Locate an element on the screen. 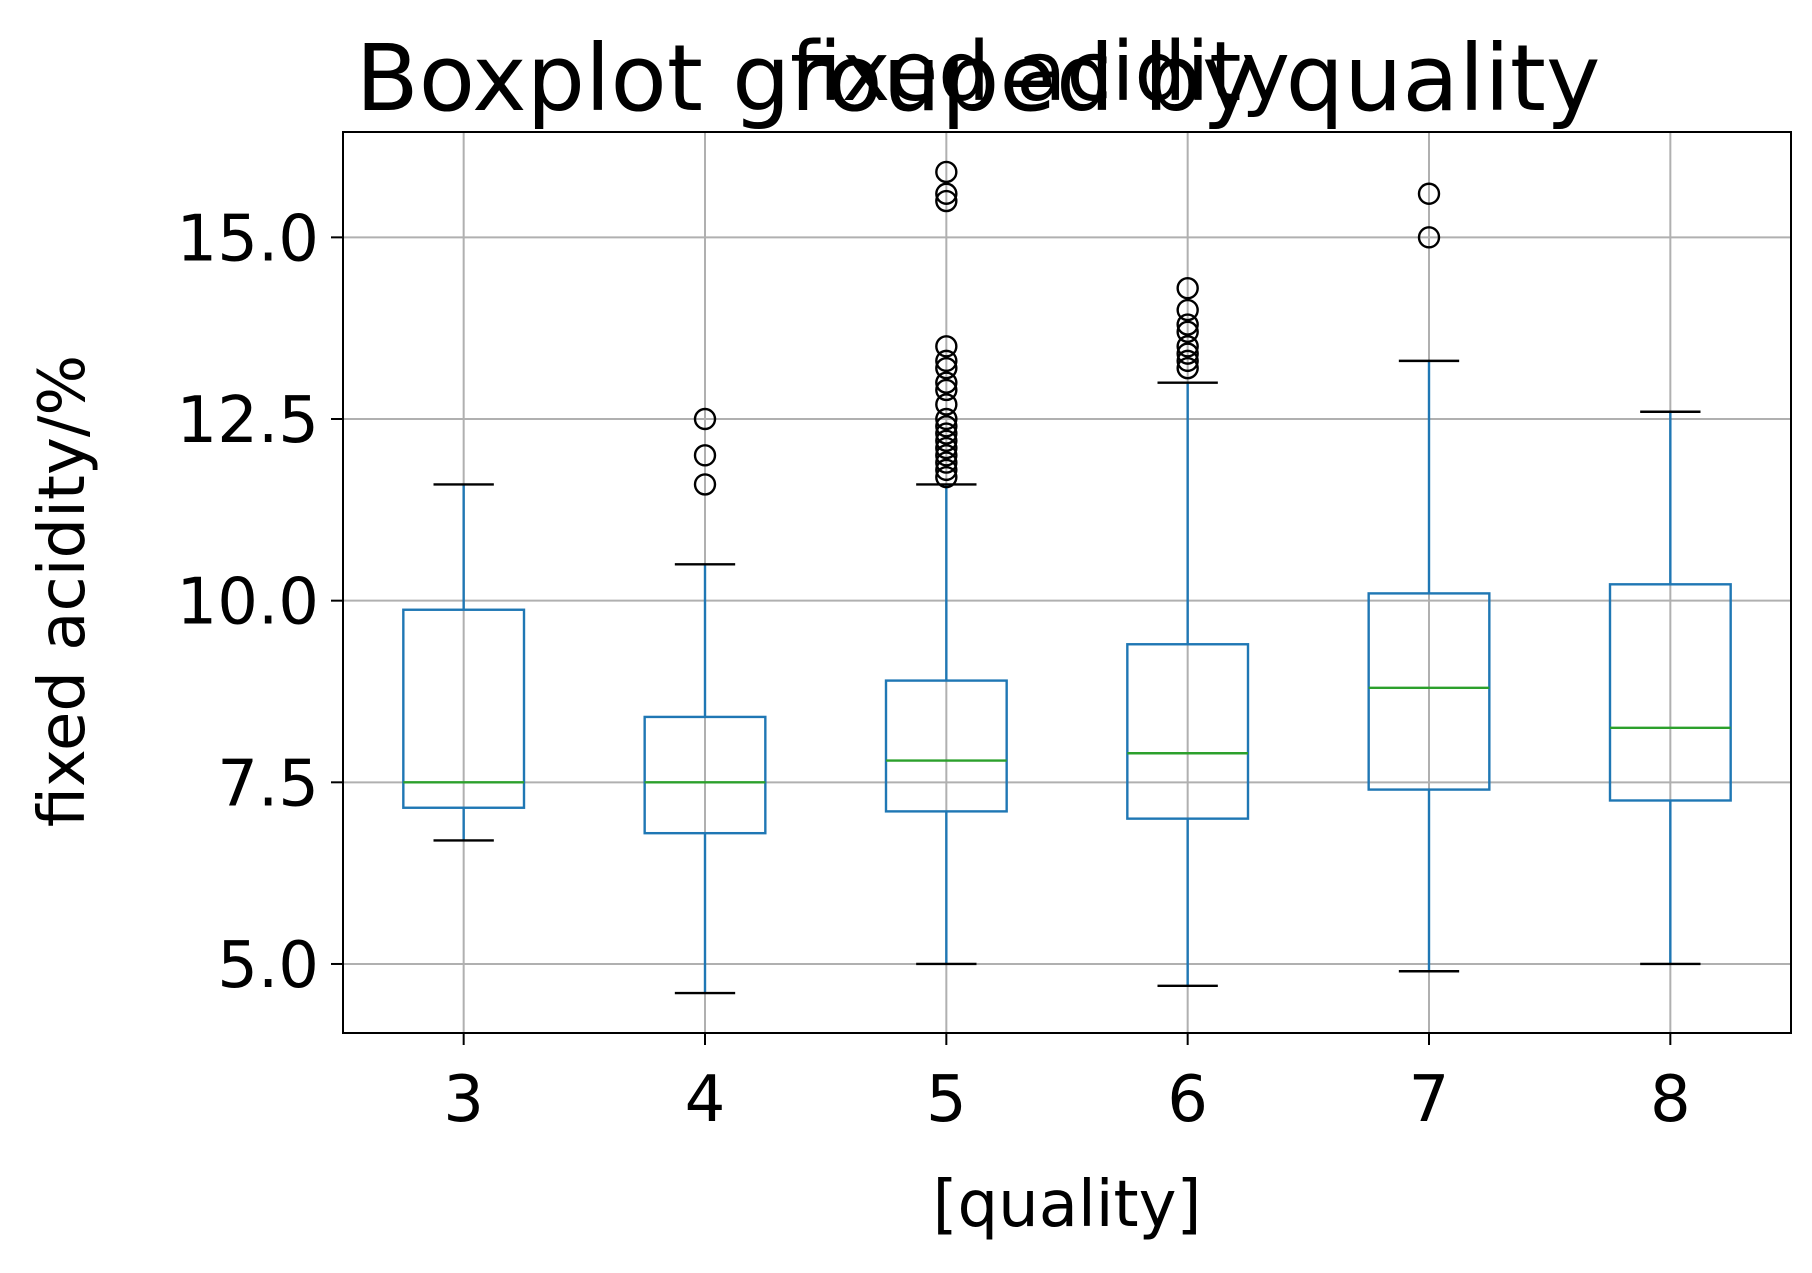 The width and height of the screenshot is (1812, 1273). y-tick-label: 12.5 is located at coordinates (248, 421).